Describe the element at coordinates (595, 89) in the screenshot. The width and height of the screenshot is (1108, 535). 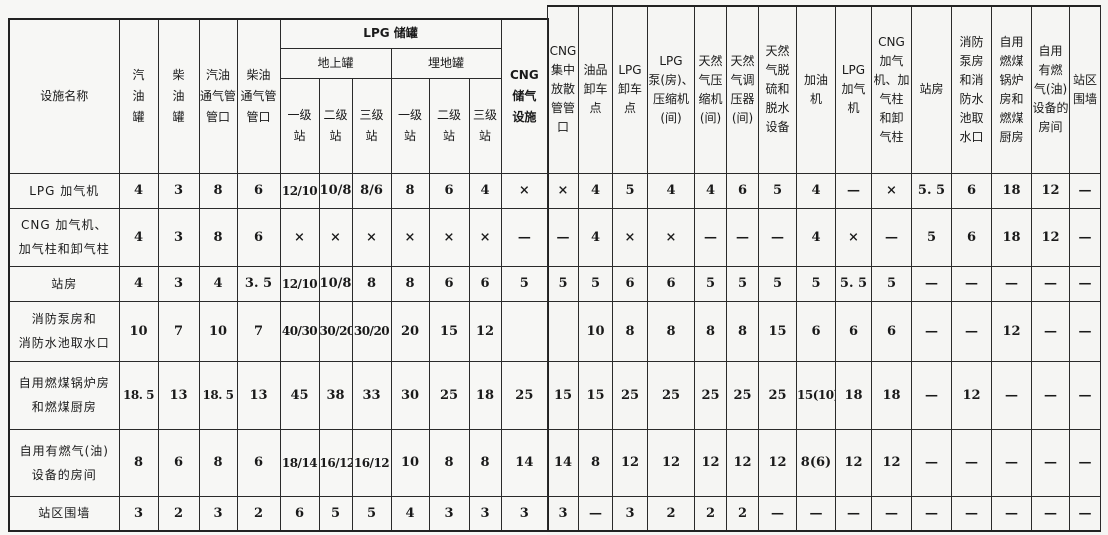
I see `header-right-col-1: 油品 卸车 点` at that location.